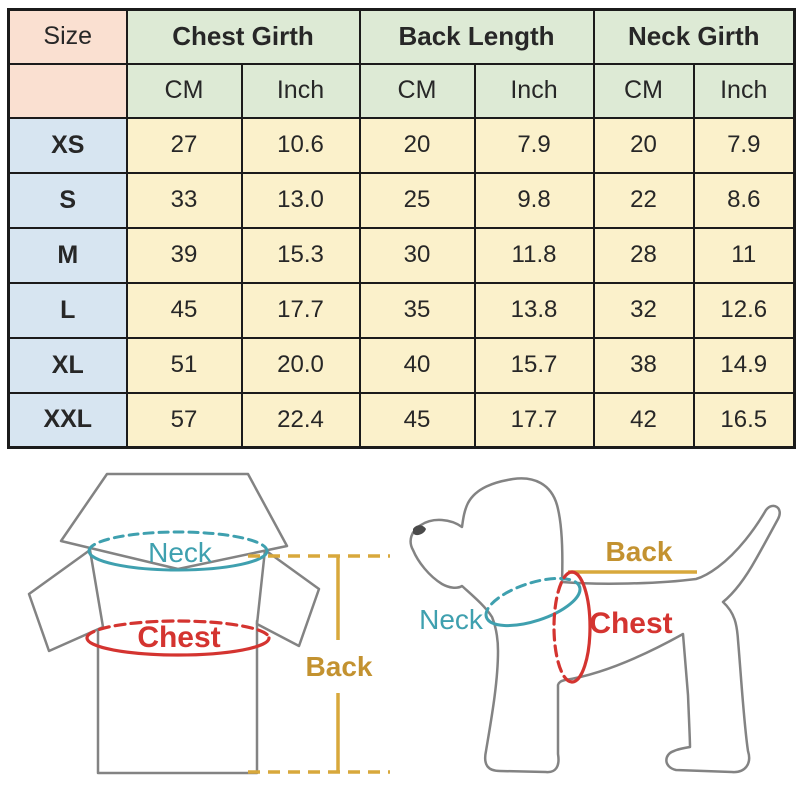 This screenshot has height=800, width=800. I want to click on value-cell: 39, so click(184, 255).